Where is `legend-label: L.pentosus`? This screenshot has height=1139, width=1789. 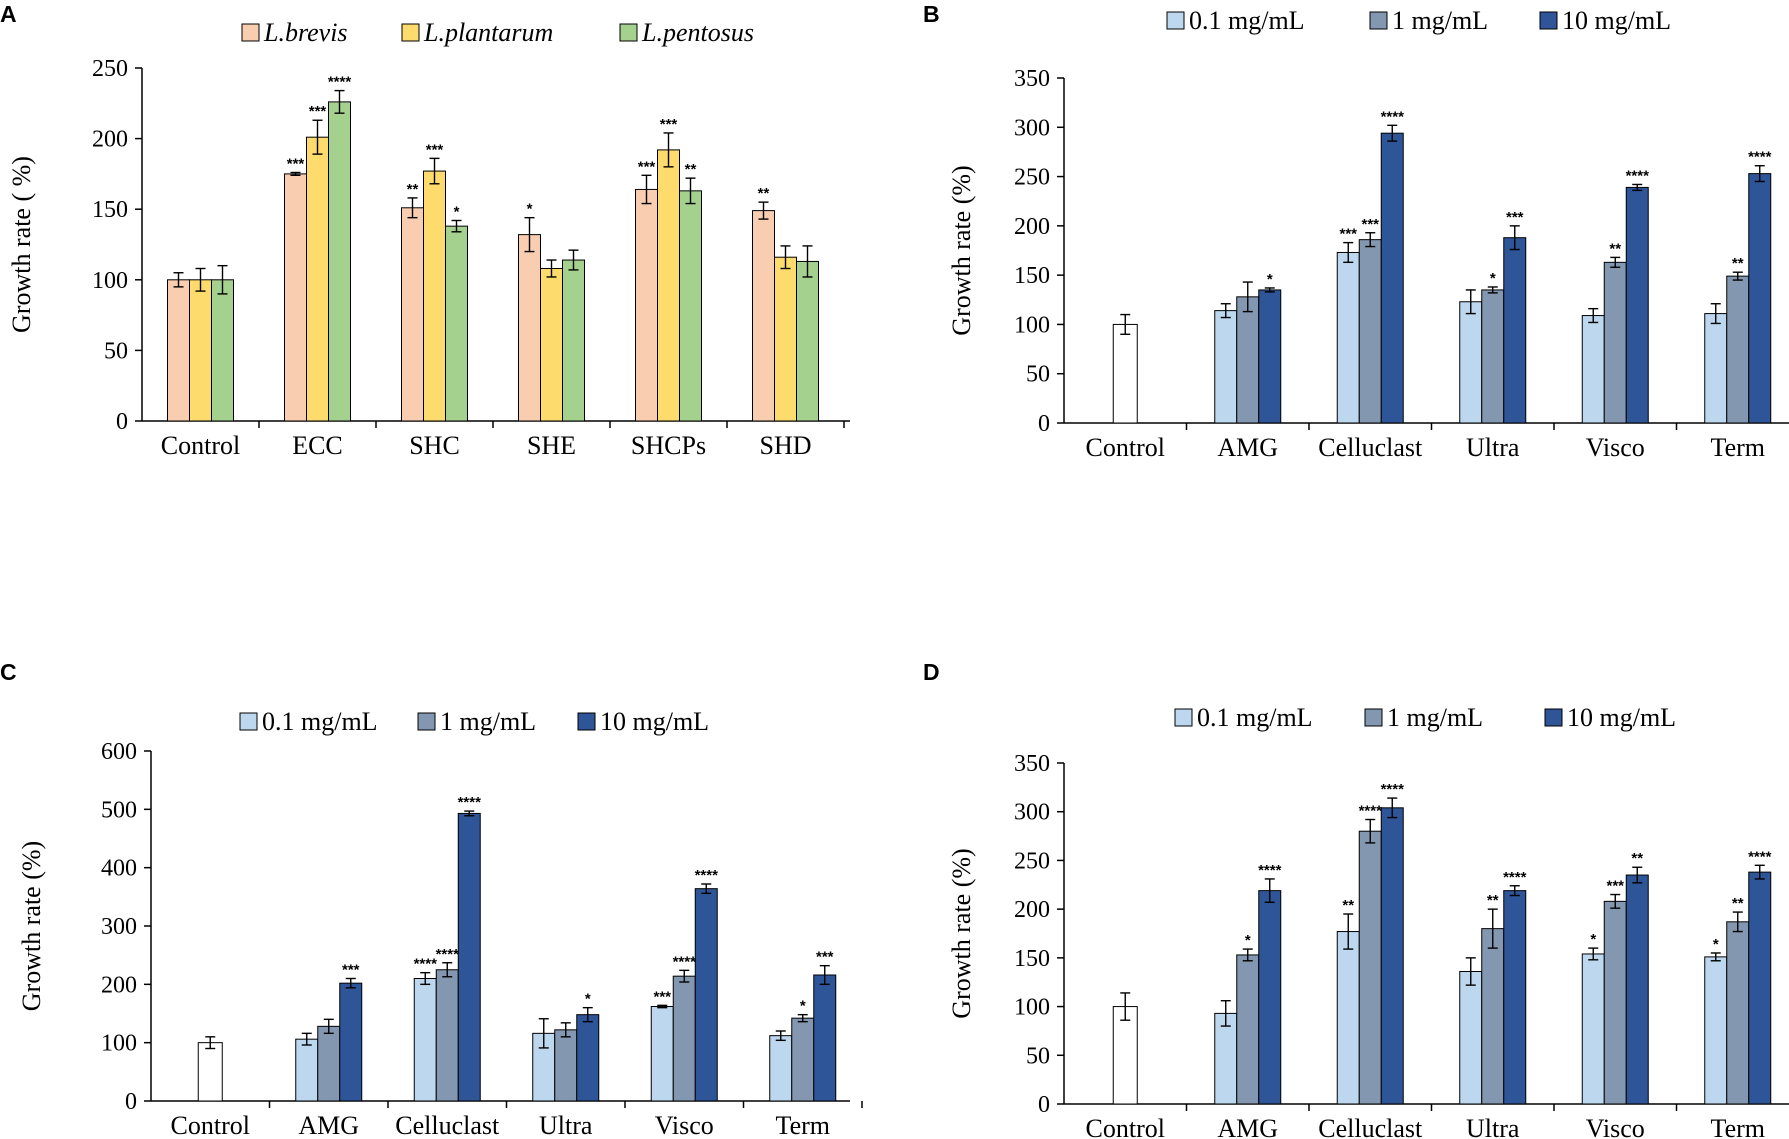
legend-label: L.pentosus is located at coordinates (697, 32).